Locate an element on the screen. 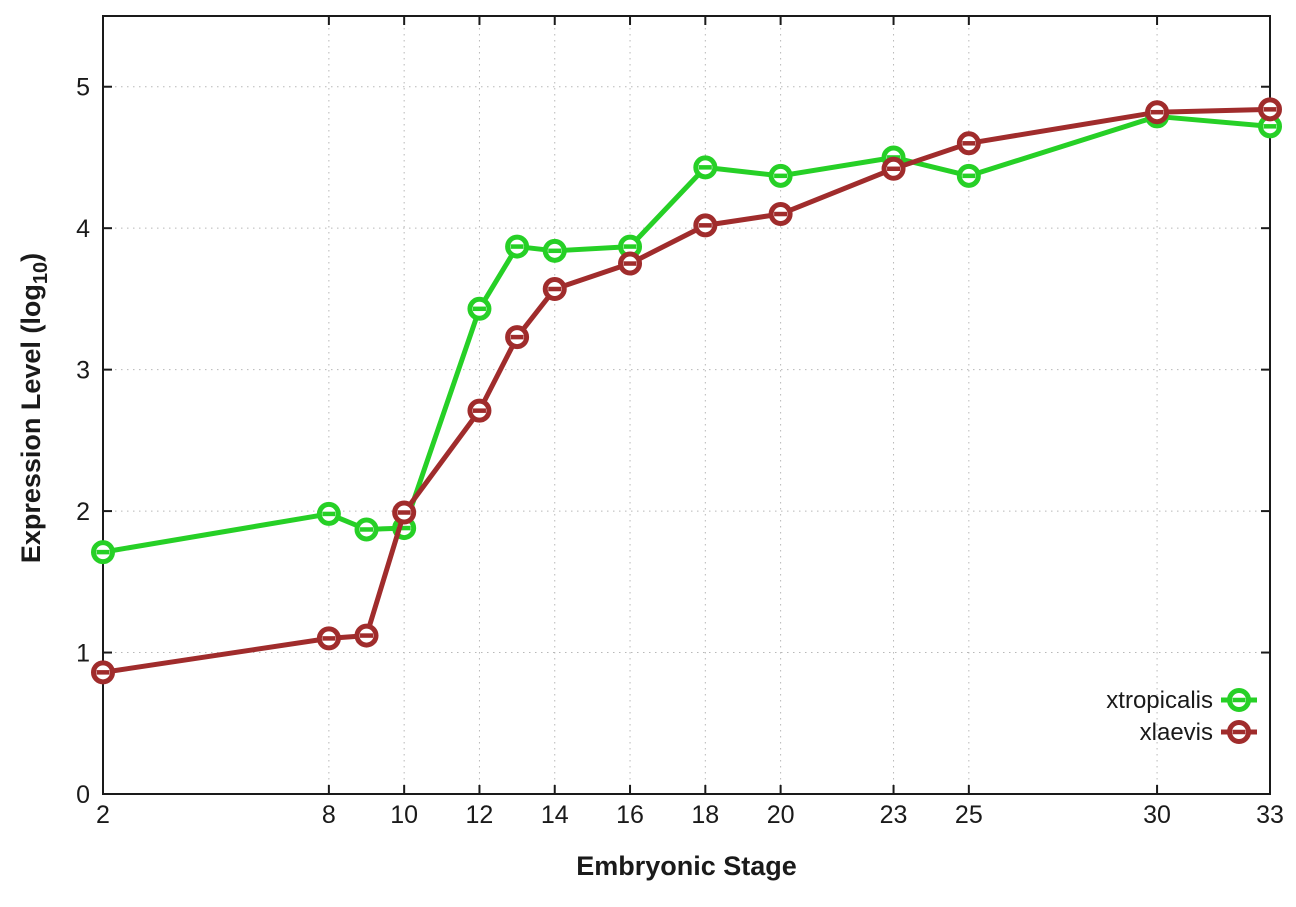 This screenshot has width=1296, height=907. y-tick-label: 1 is located at coordinates (83, 654).